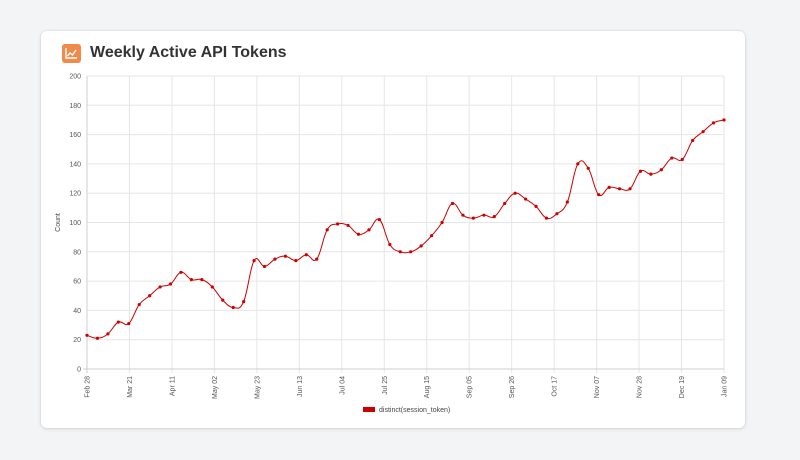 The width and height of the screenshot is (800, 460). I want to click on x-tick-label: Jan 09, so click(725, 386).